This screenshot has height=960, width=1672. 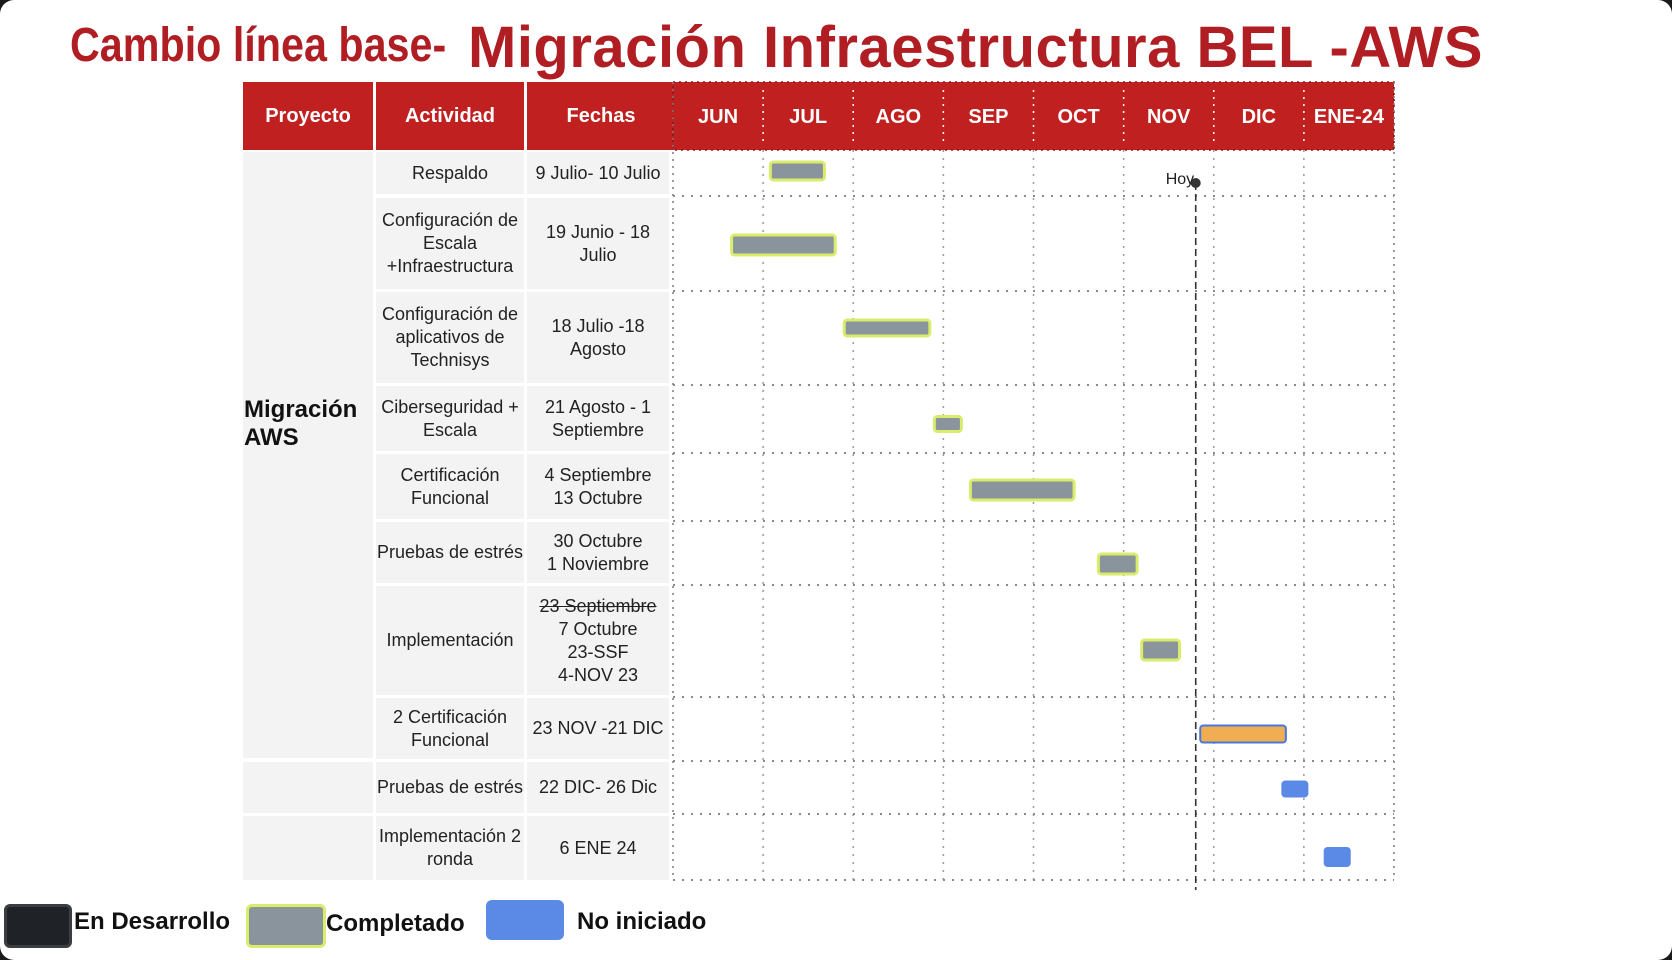 What do you see at coordinates (450, 418) in the screenshot?
I see `activity-cell: Ciberseguridad + Escala` at bounding box center [450, 418].